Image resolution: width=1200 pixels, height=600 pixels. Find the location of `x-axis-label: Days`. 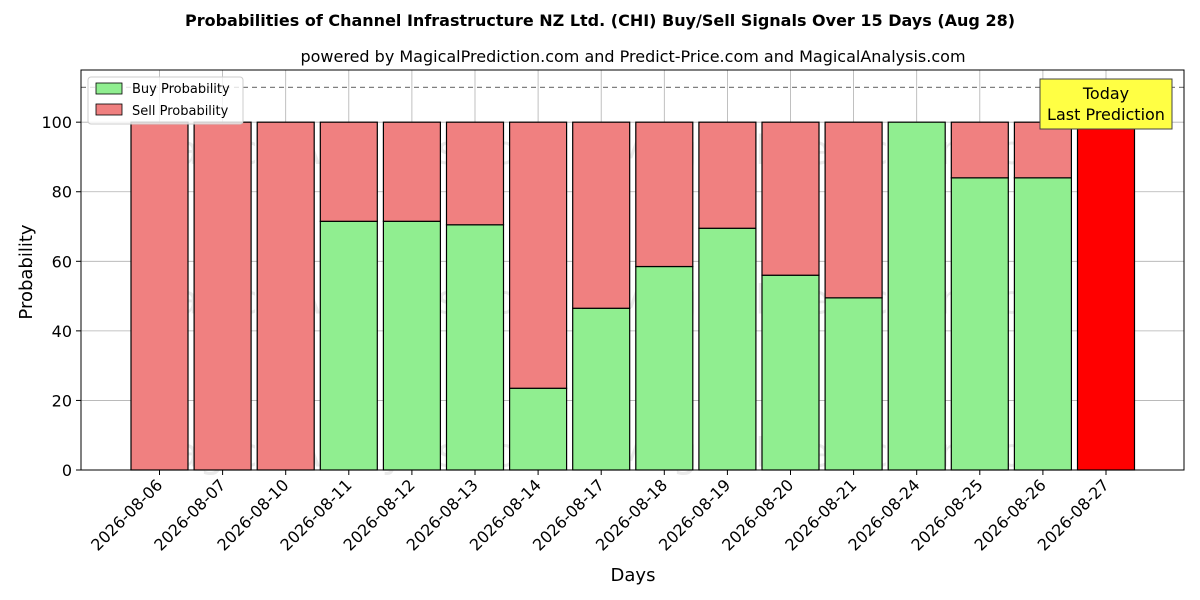

x-axis-label: Days is located at coordinates (633, 575).